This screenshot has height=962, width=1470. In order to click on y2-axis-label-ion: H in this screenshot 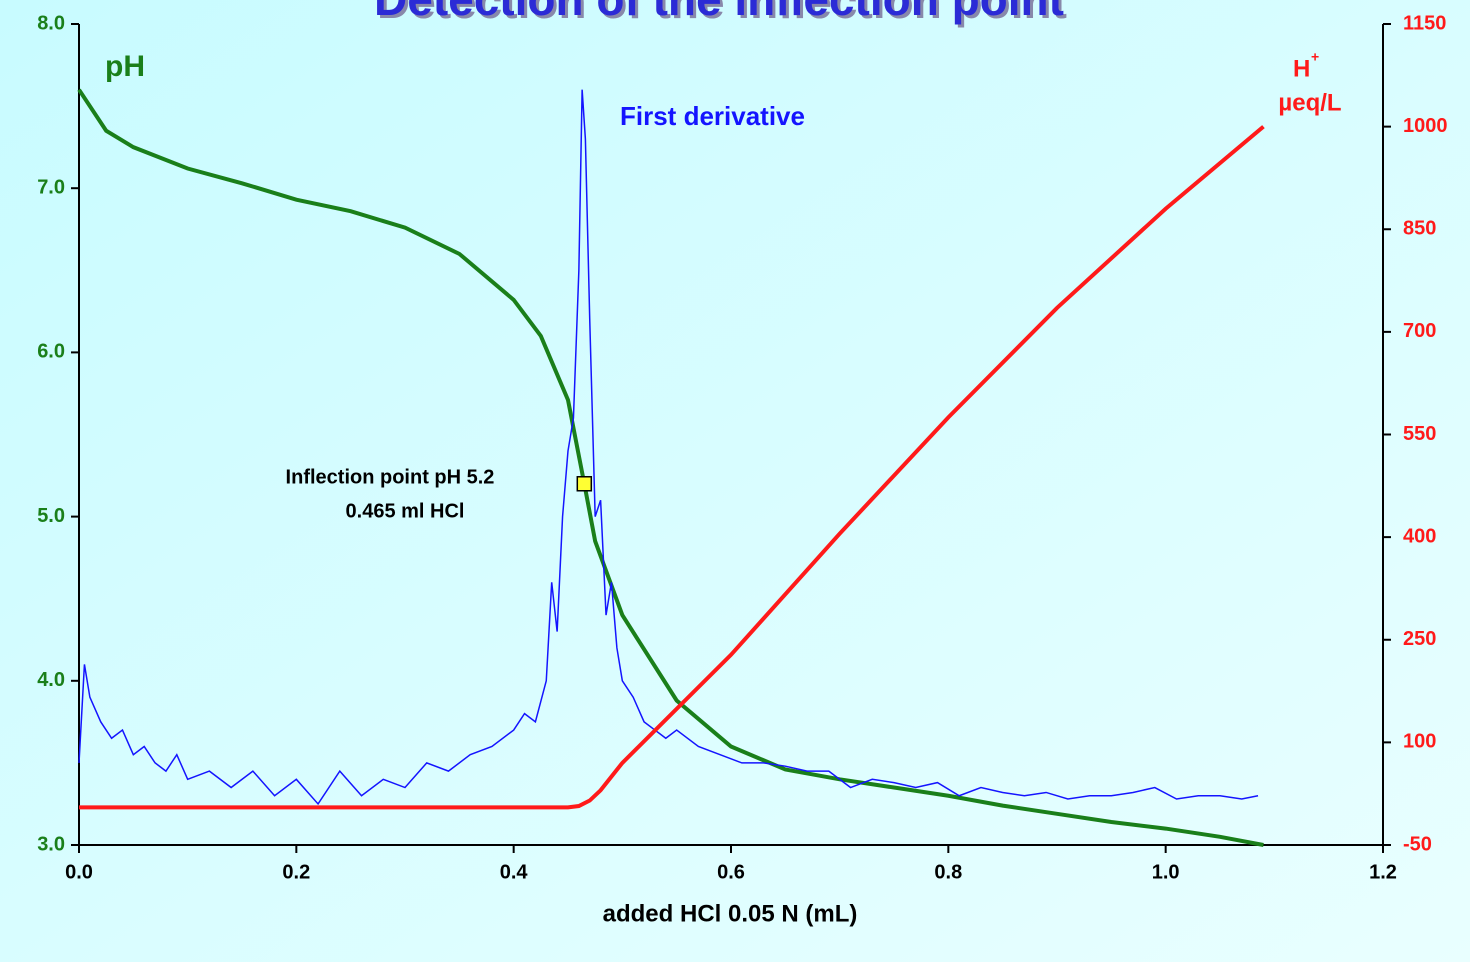, I will do `click(1301, 68)`.